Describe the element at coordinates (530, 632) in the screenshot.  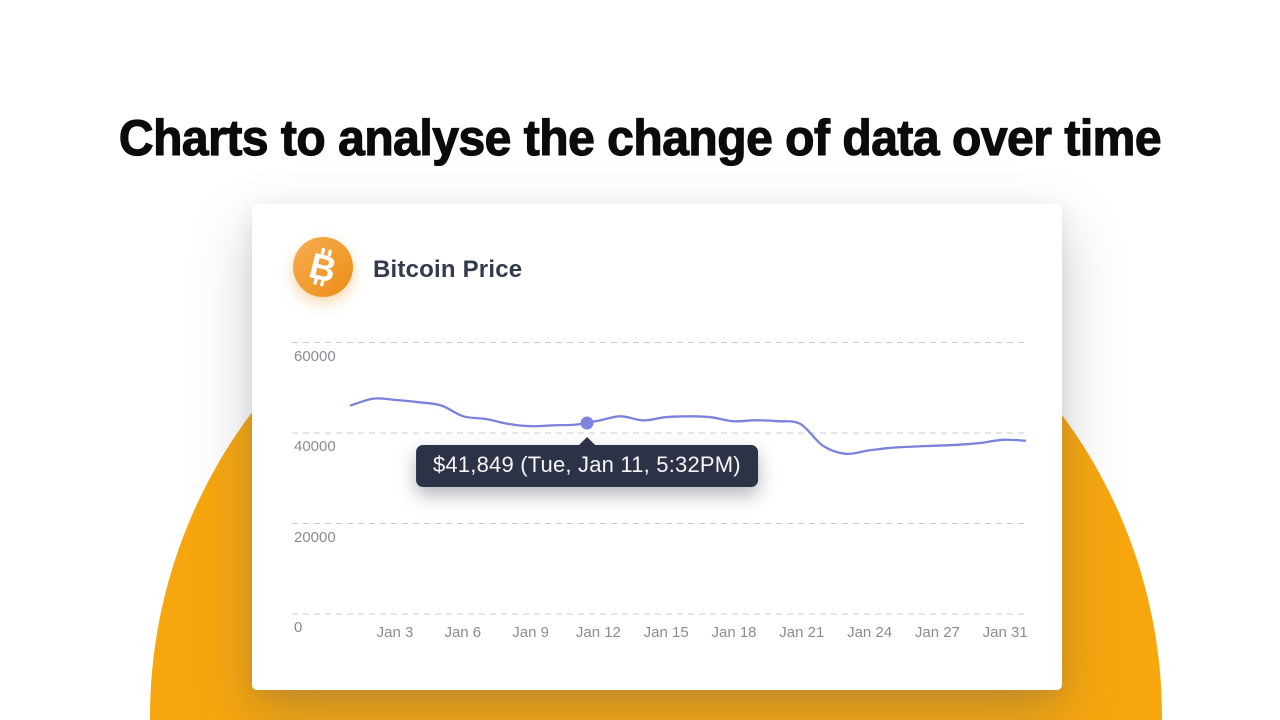
I see `x-axis-tick-label: Jan 9` at that location.